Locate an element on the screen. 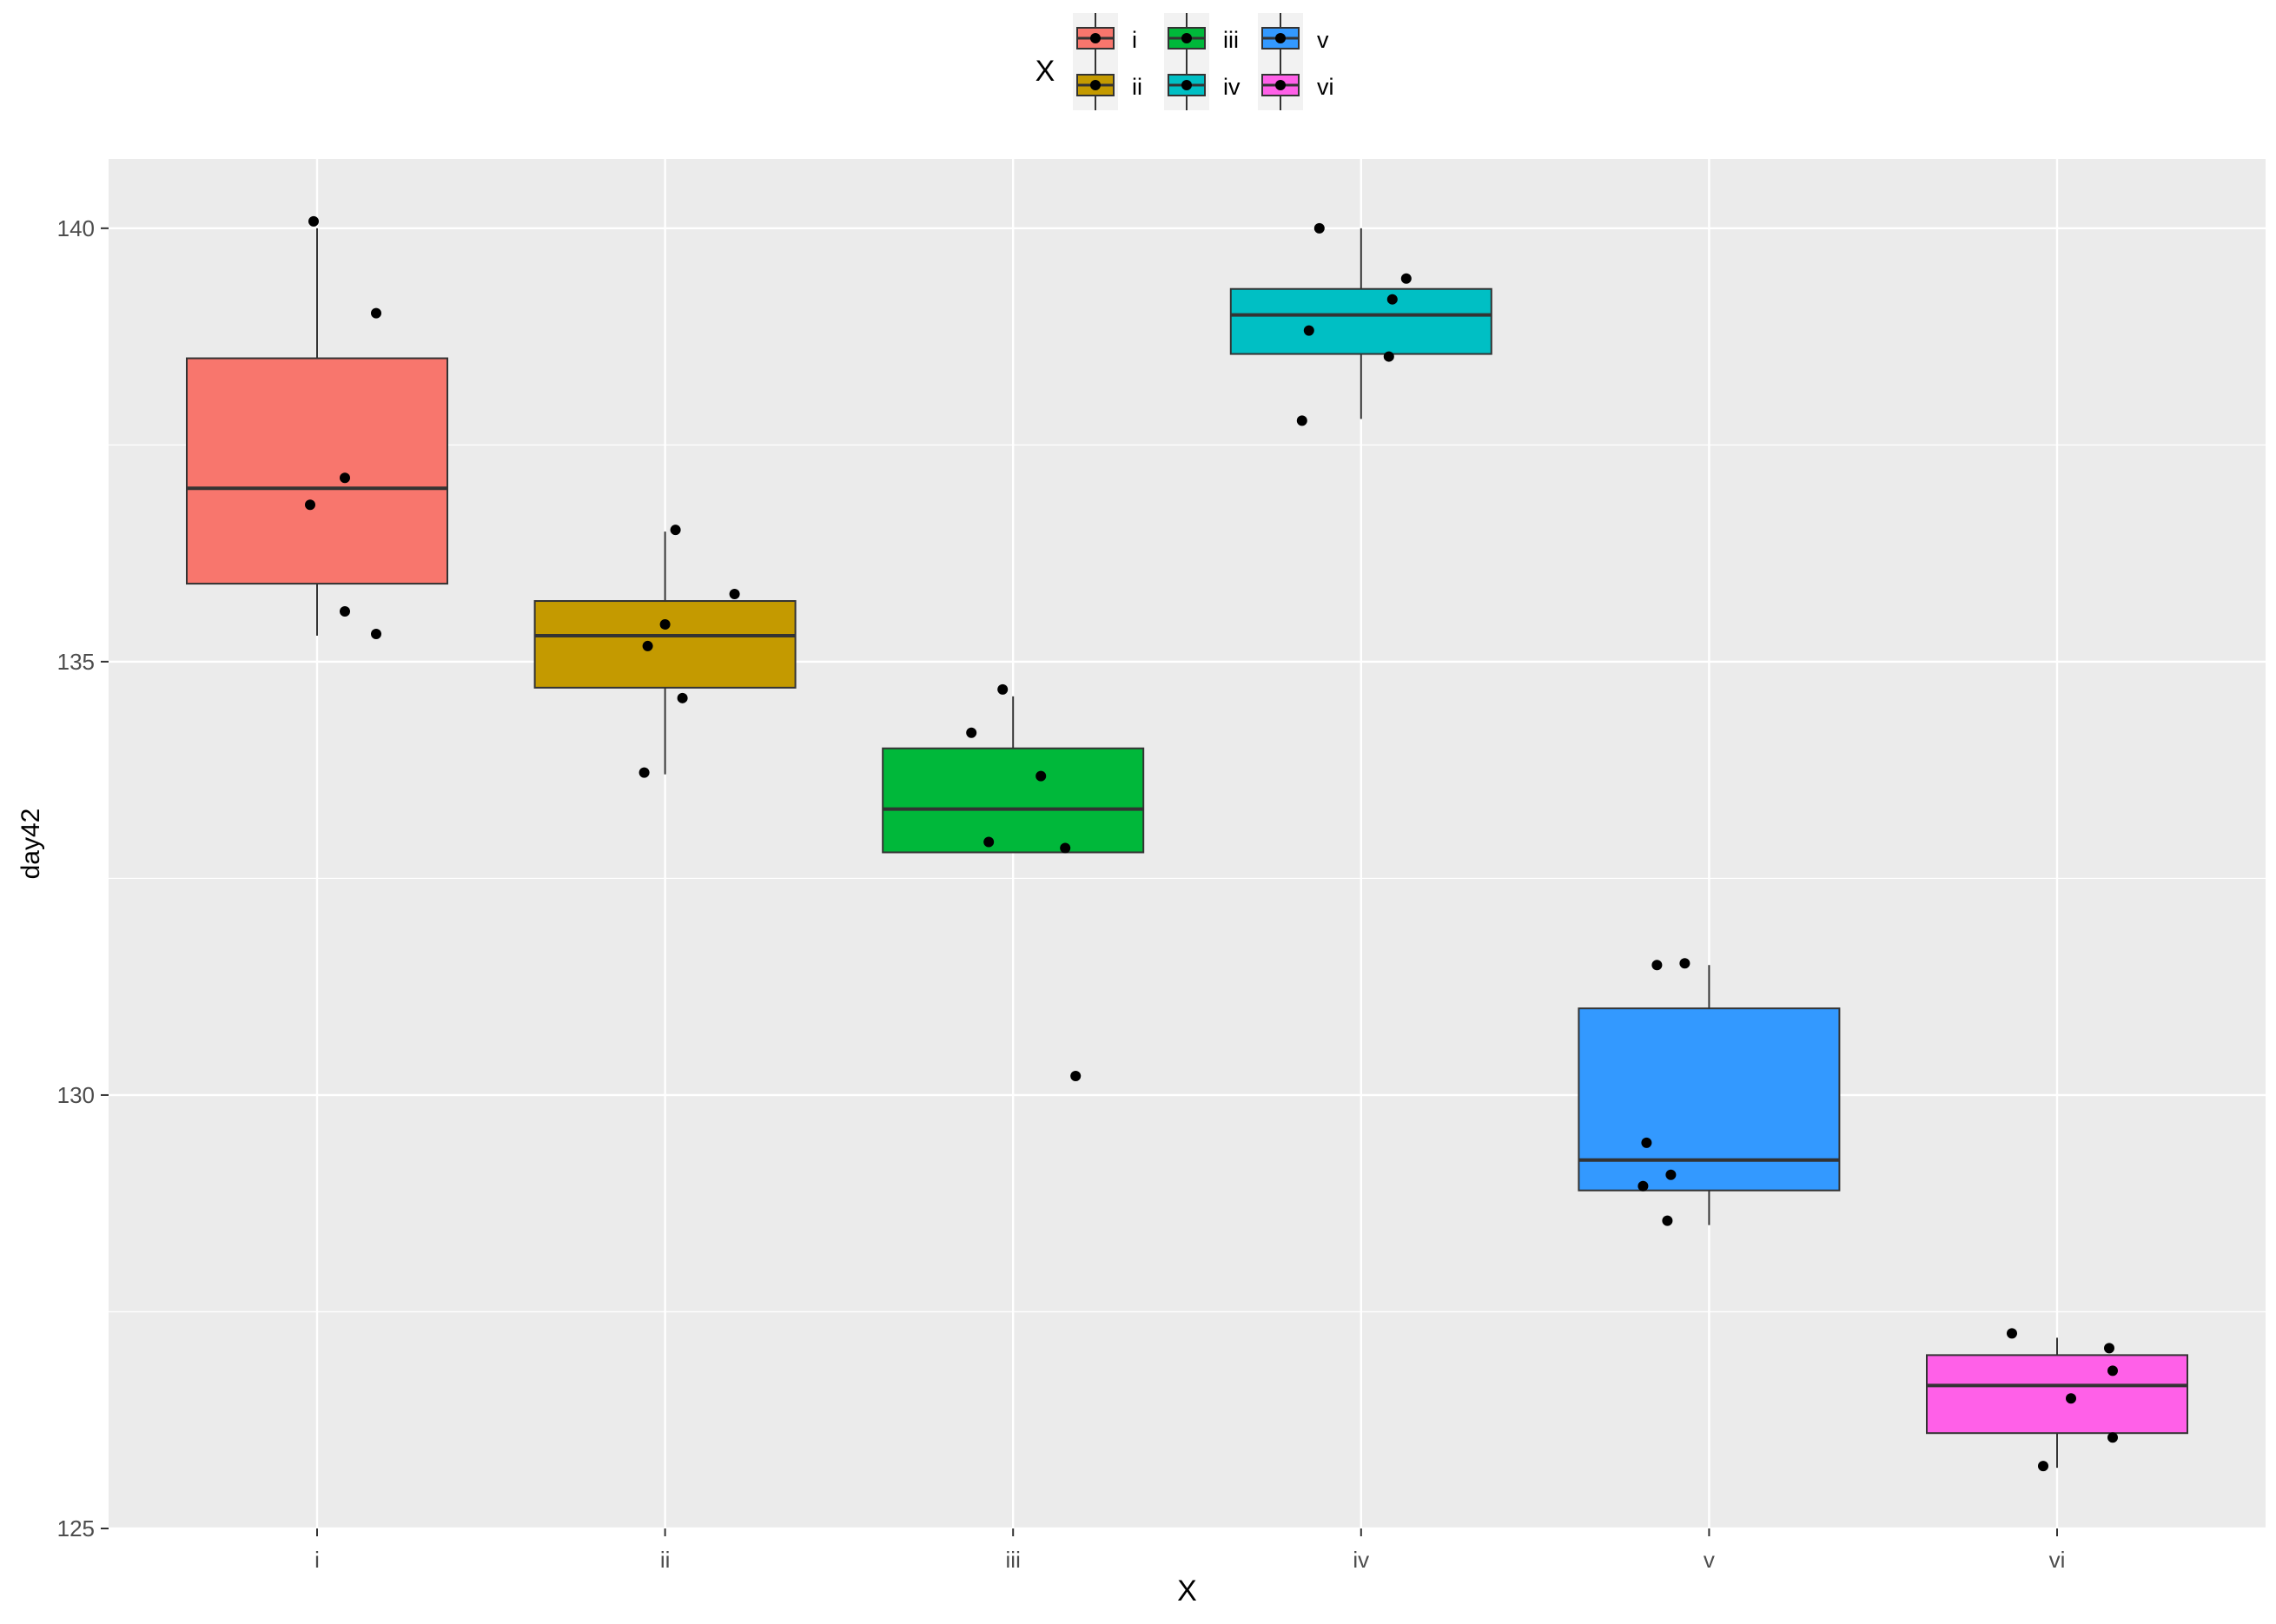 This screenshot has width=2276, height=1624. legend-label: ii is located at coordinates (1137, 87).